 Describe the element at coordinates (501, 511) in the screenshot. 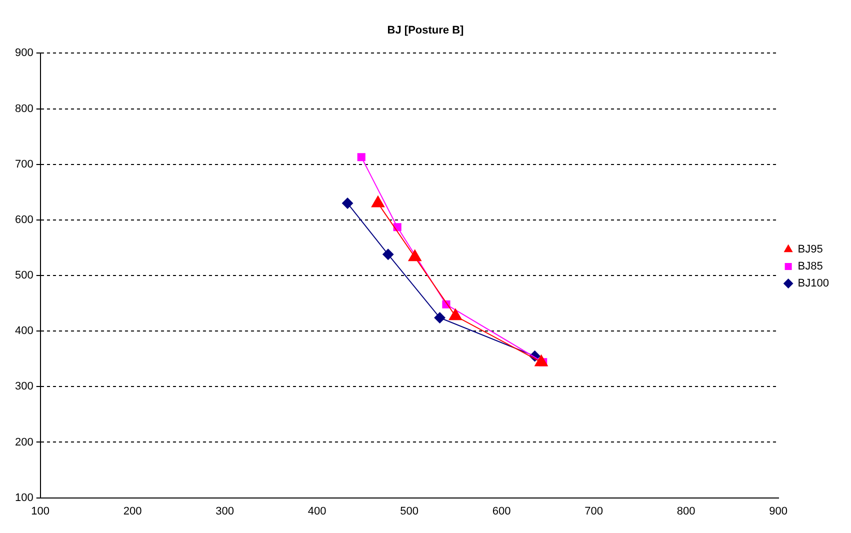

I see `x-tick-label: 600` at that location.